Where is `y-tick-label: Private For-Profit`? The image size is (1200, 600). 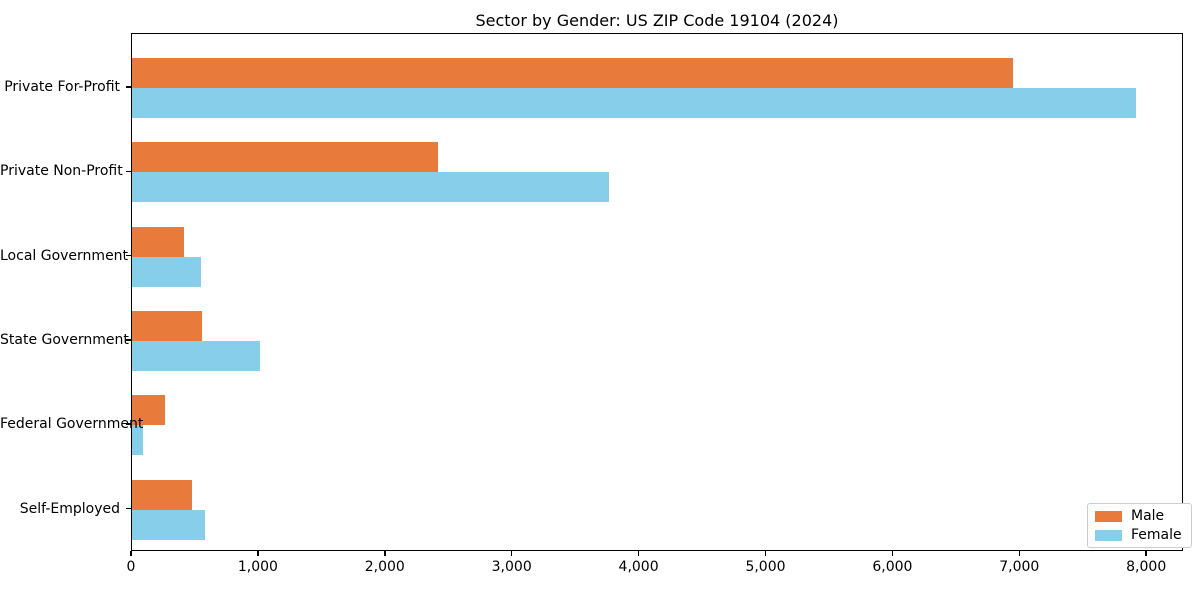
y-tick-label: Private For-Profit is located at coordinates (62, 87).